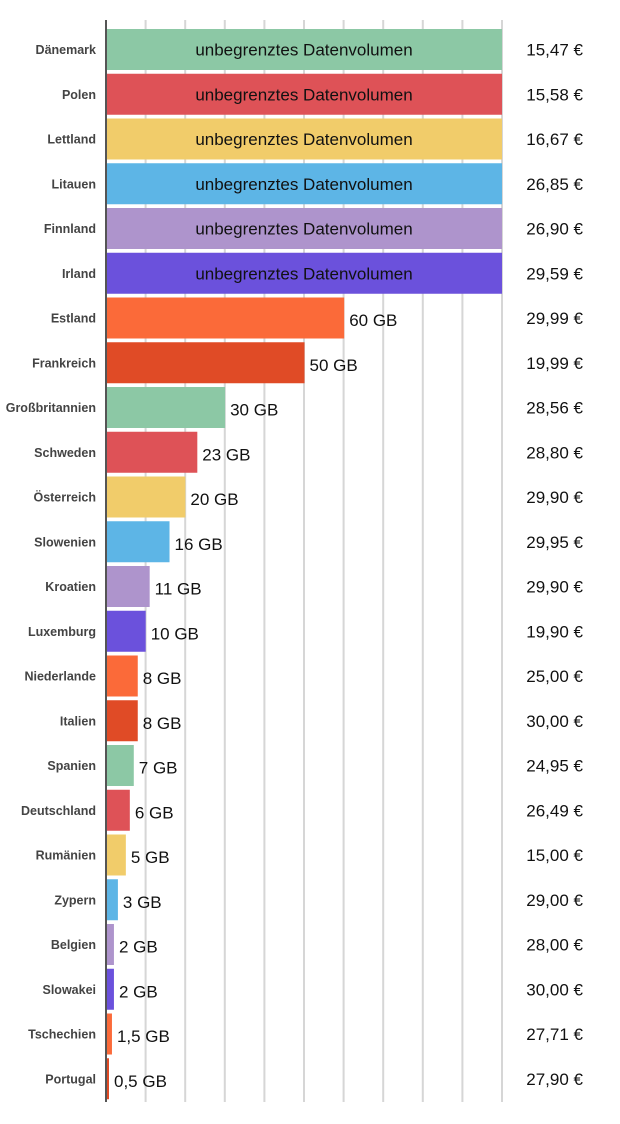 This screenshot has width=620, height=1124. I want to click on price-label: 25,00 €, so click(554, 676).